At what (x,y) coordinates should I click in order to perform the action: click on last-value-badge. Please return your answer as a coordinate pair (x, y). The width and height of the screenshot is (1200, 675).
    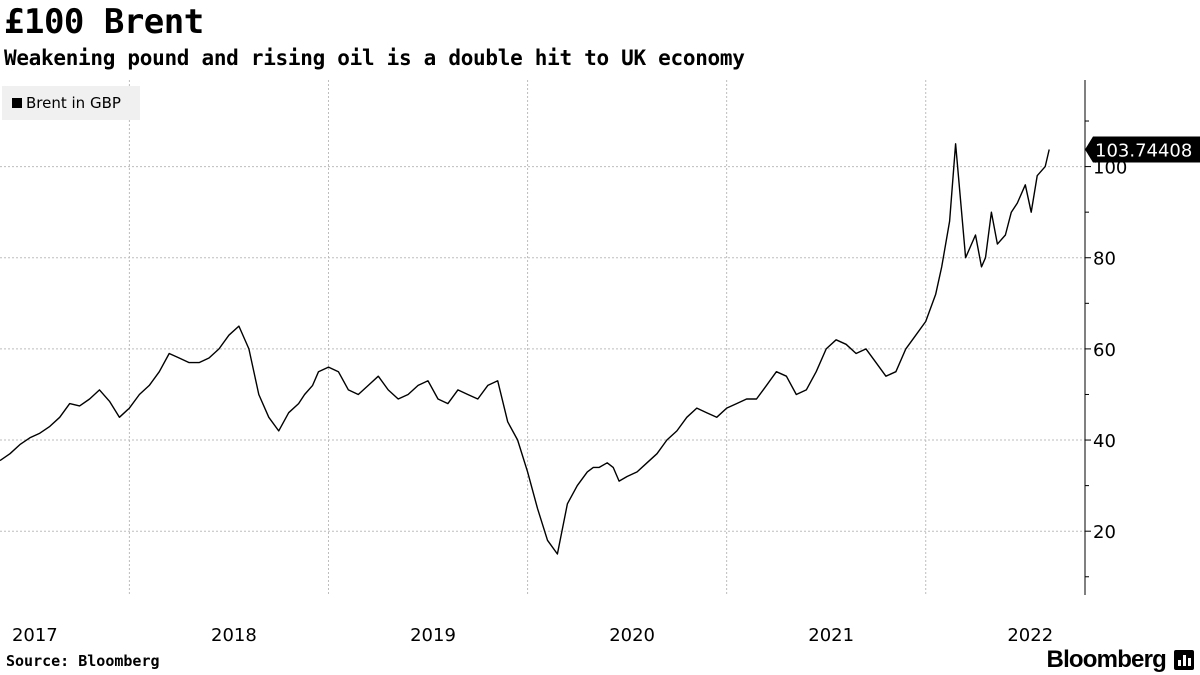
    Looking at the image, I should click on (1142, 149).